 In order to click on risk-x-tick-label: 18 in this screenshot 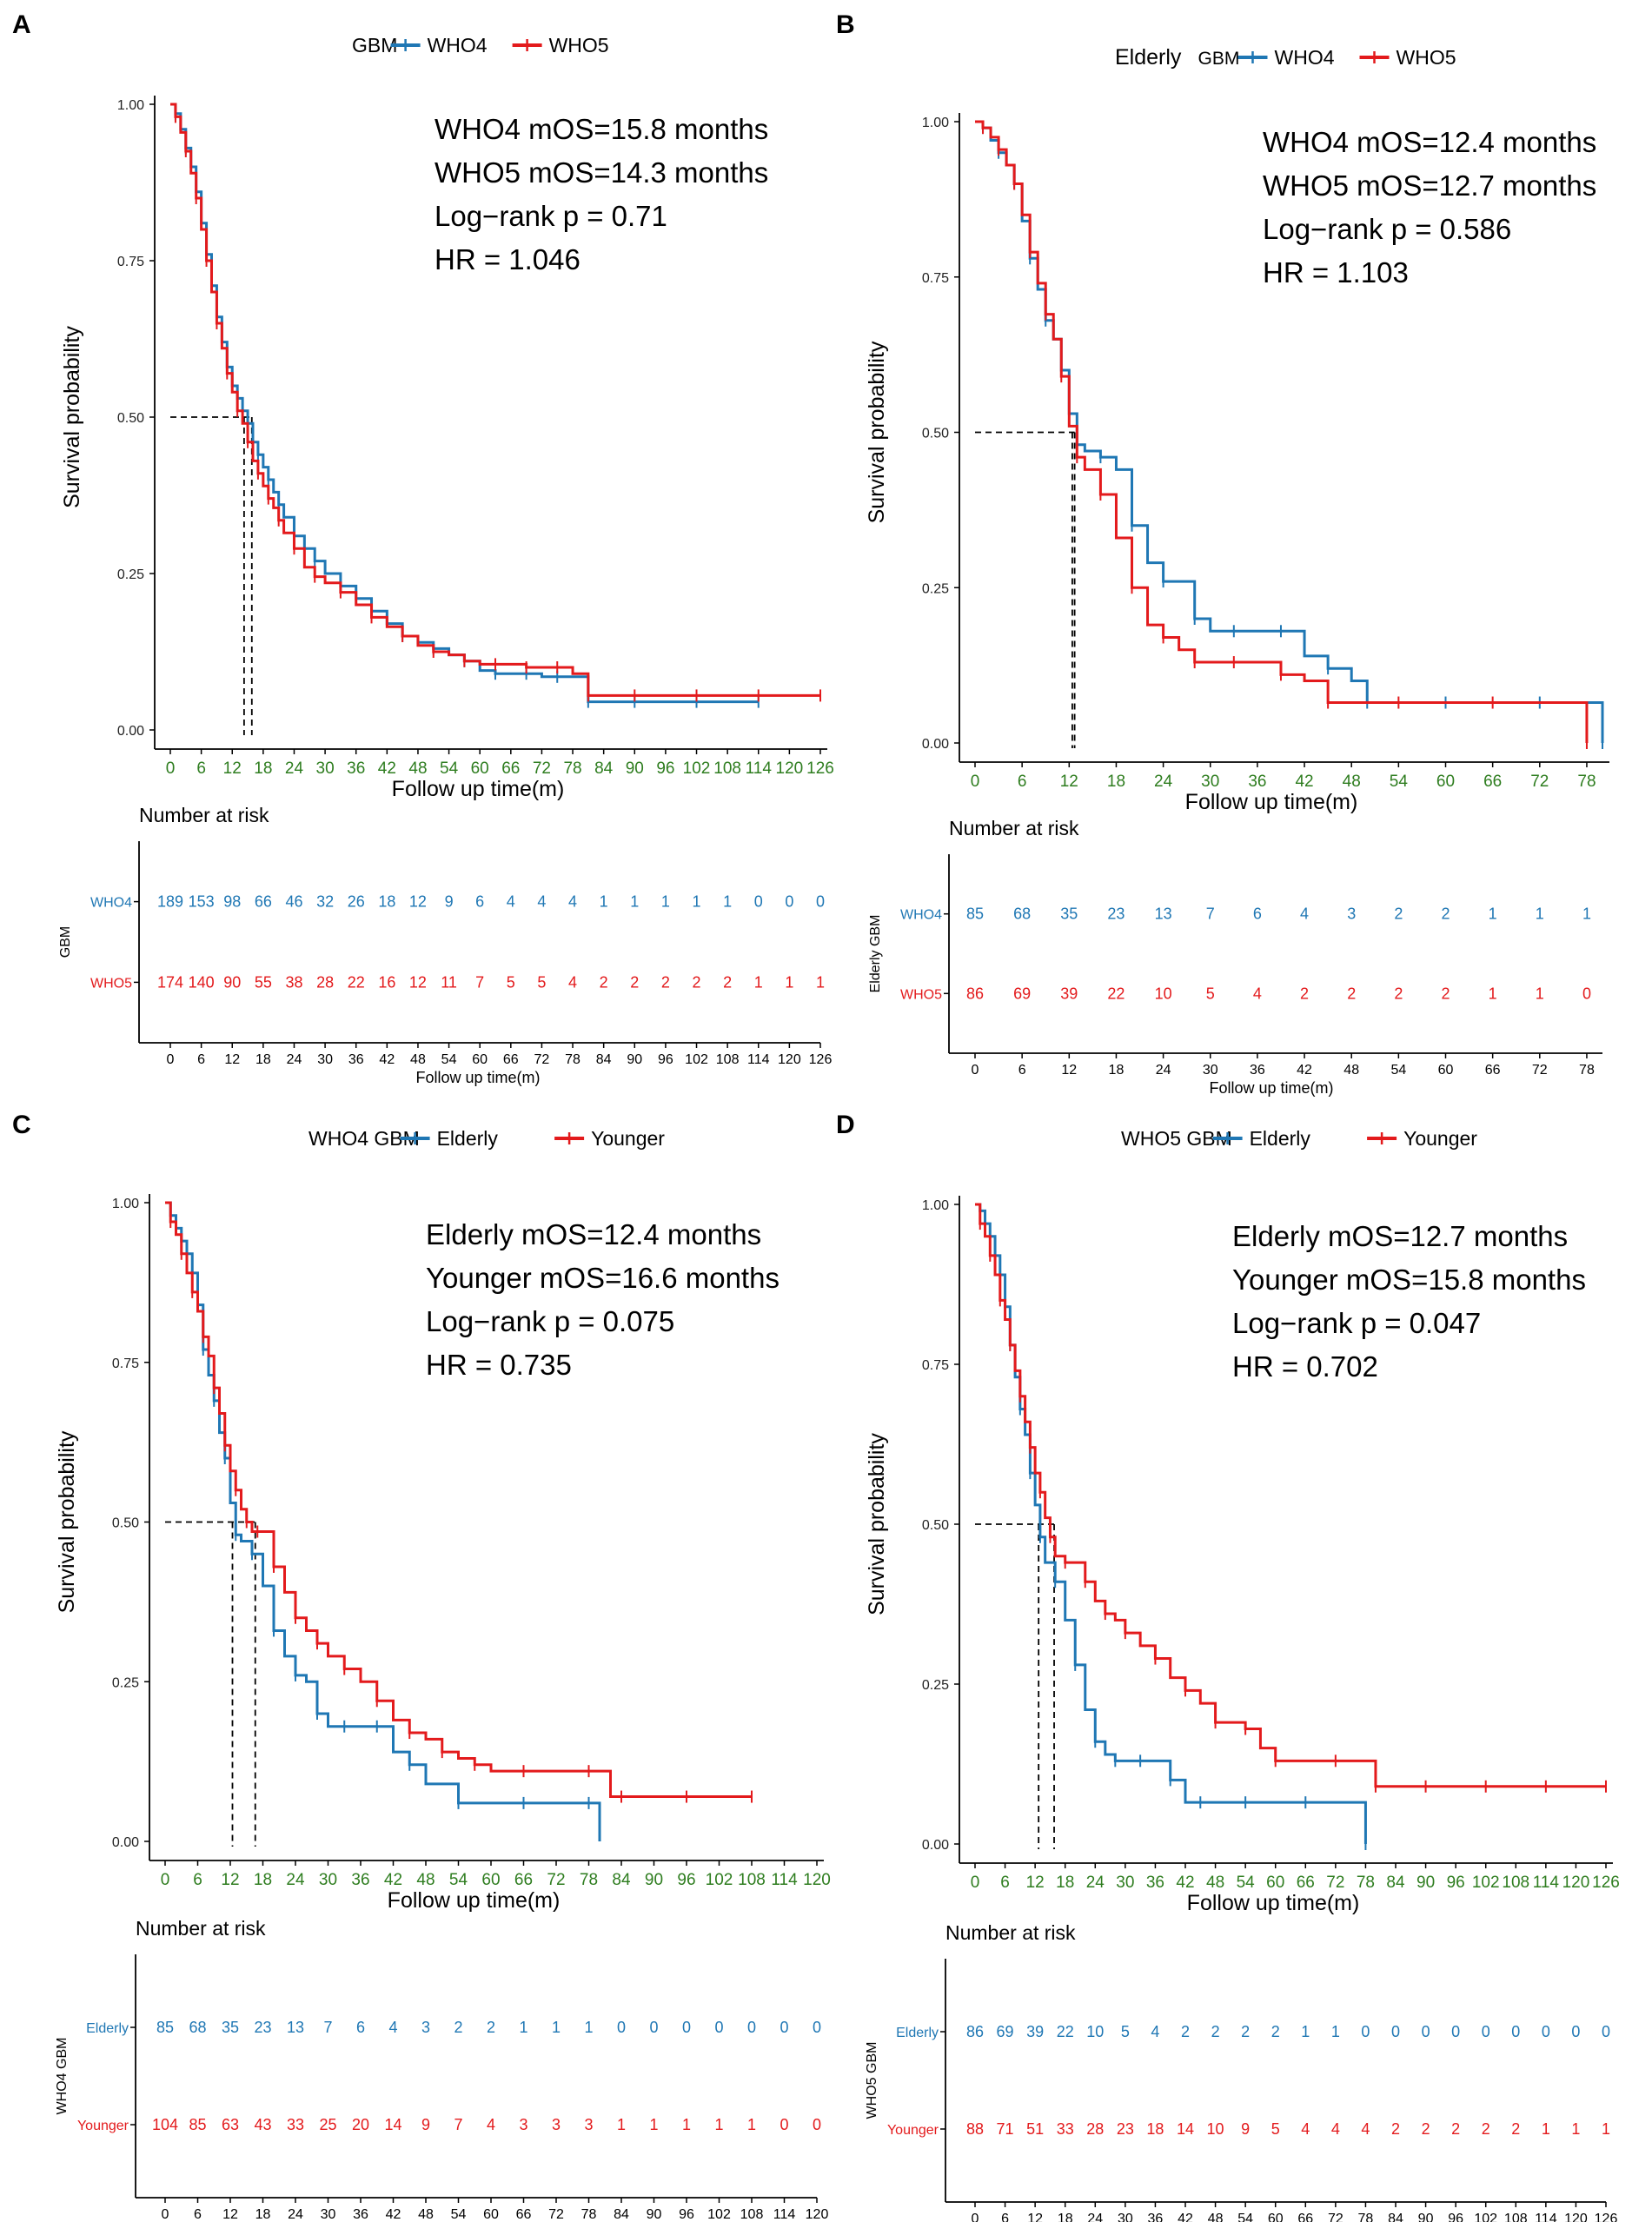, I will do `click(263, 2214)`.